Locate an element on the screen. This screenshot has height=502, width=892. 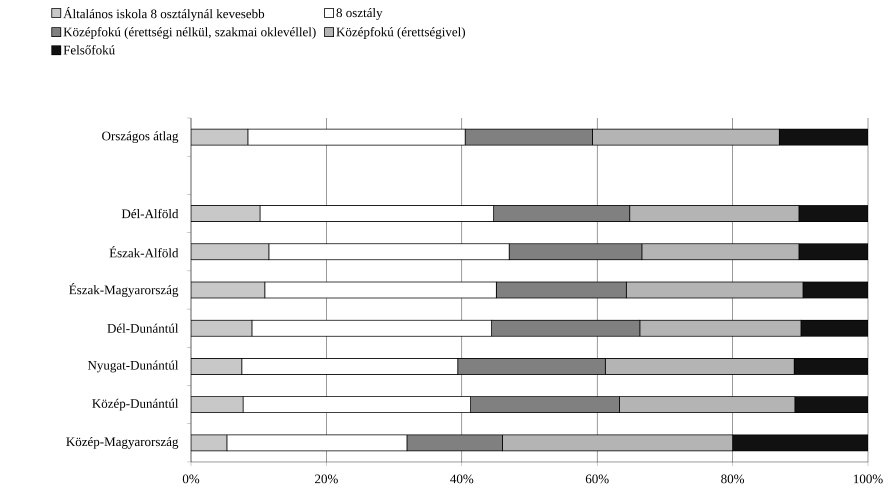
y-tick-label: Dél-Alföld is located at coordinates (150, 213).